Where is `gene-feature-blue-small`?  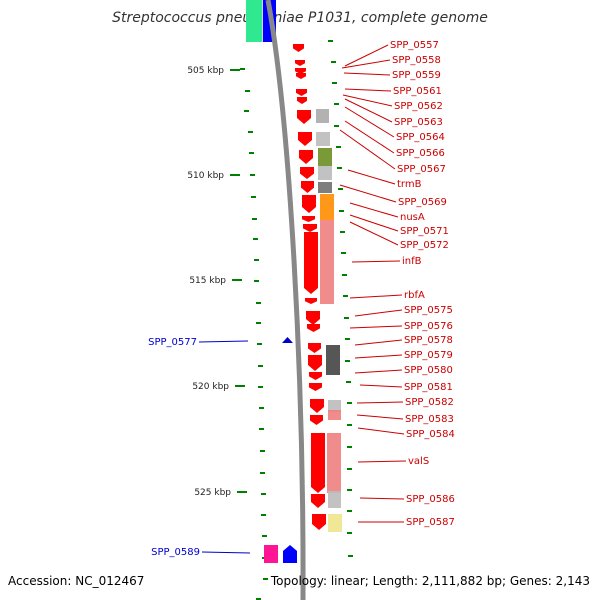
gene-feature-blue-small is located at coordinates (287, 340).